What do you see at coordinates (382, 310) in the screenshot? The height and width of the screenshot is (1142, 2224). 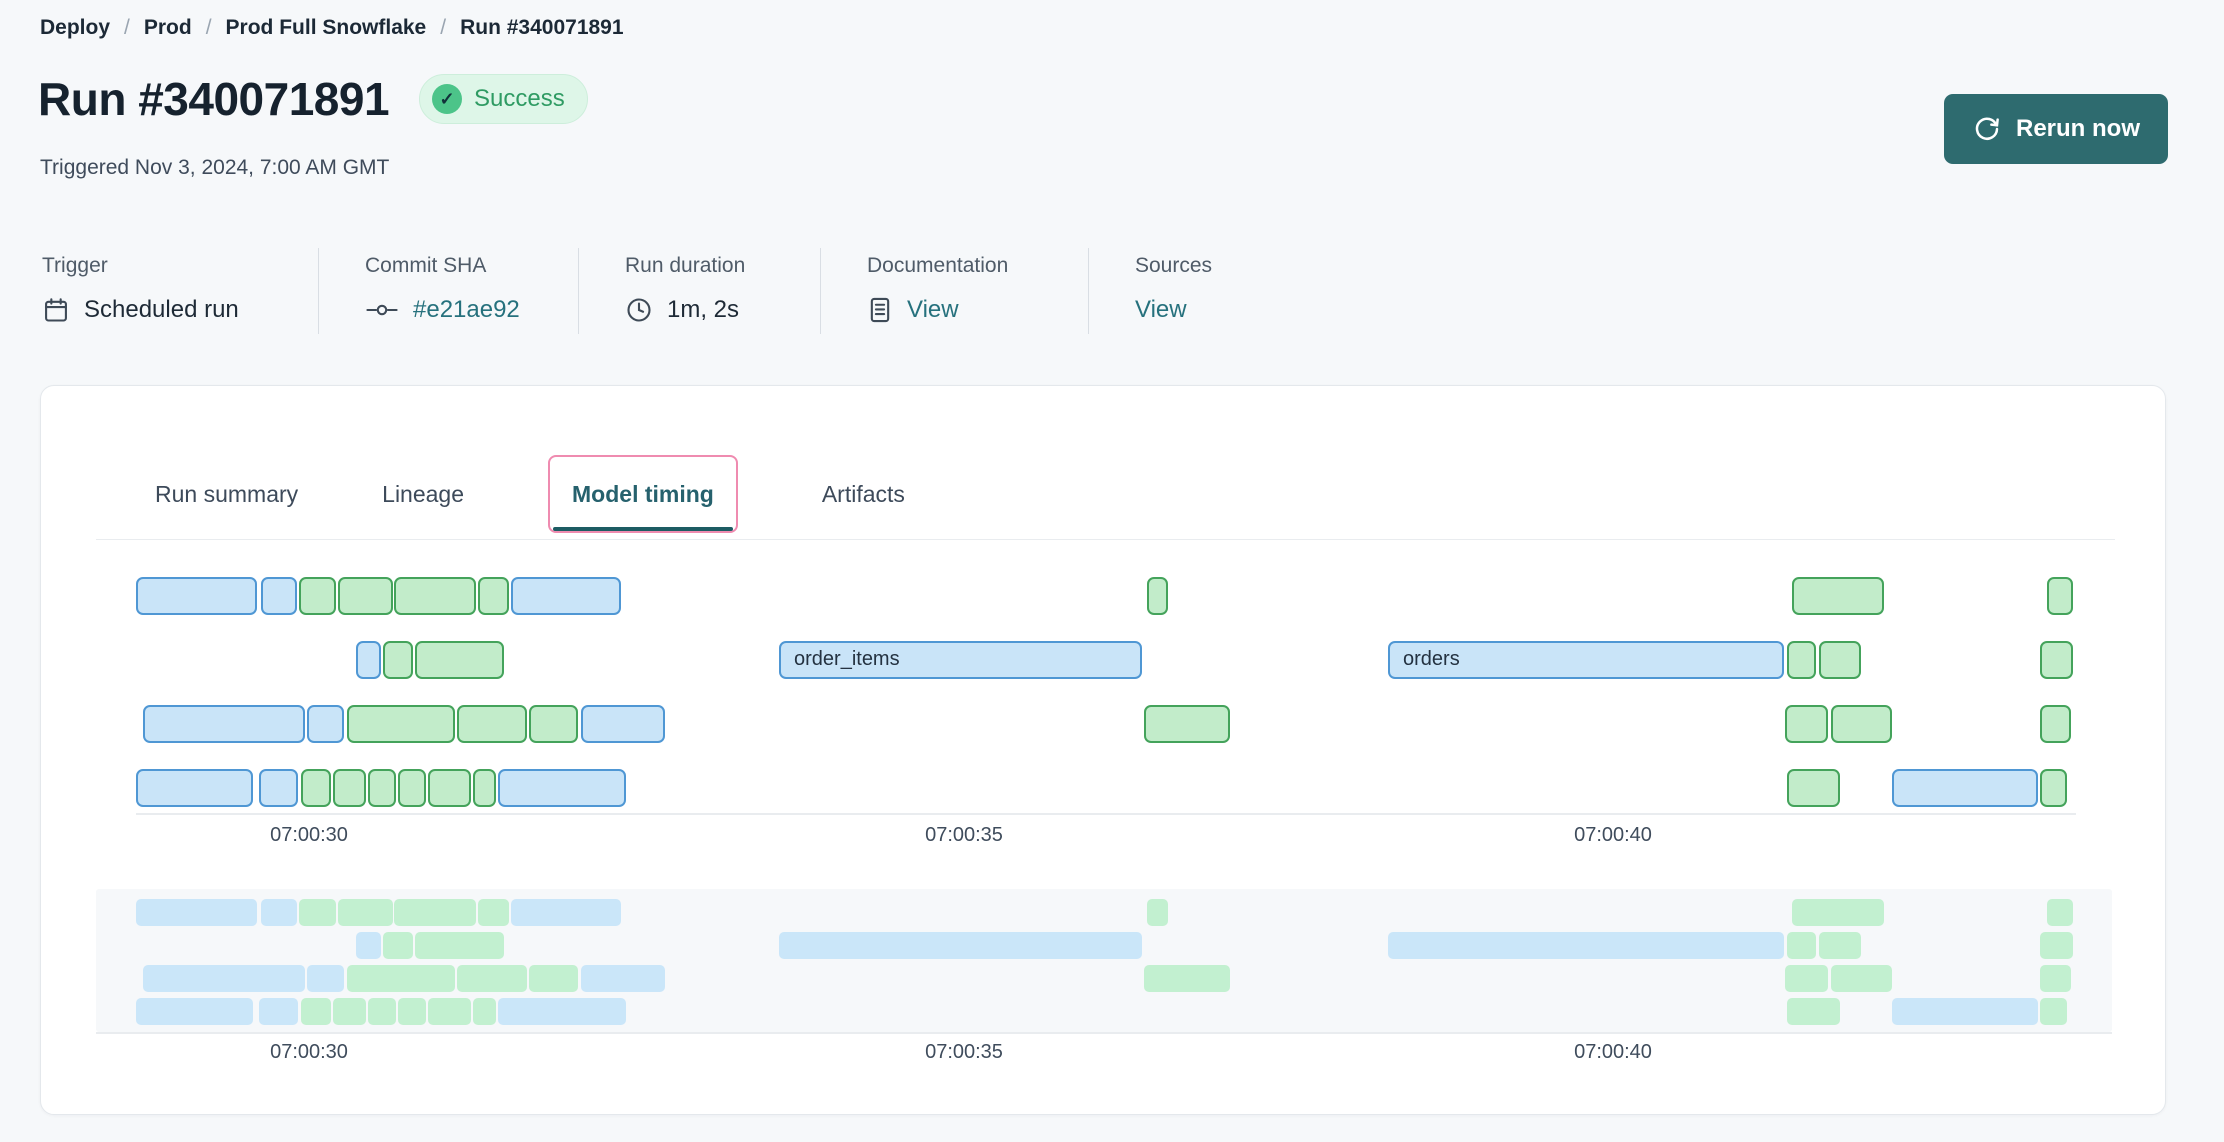 I see `commit-icon` at bounding box center [382, 310].